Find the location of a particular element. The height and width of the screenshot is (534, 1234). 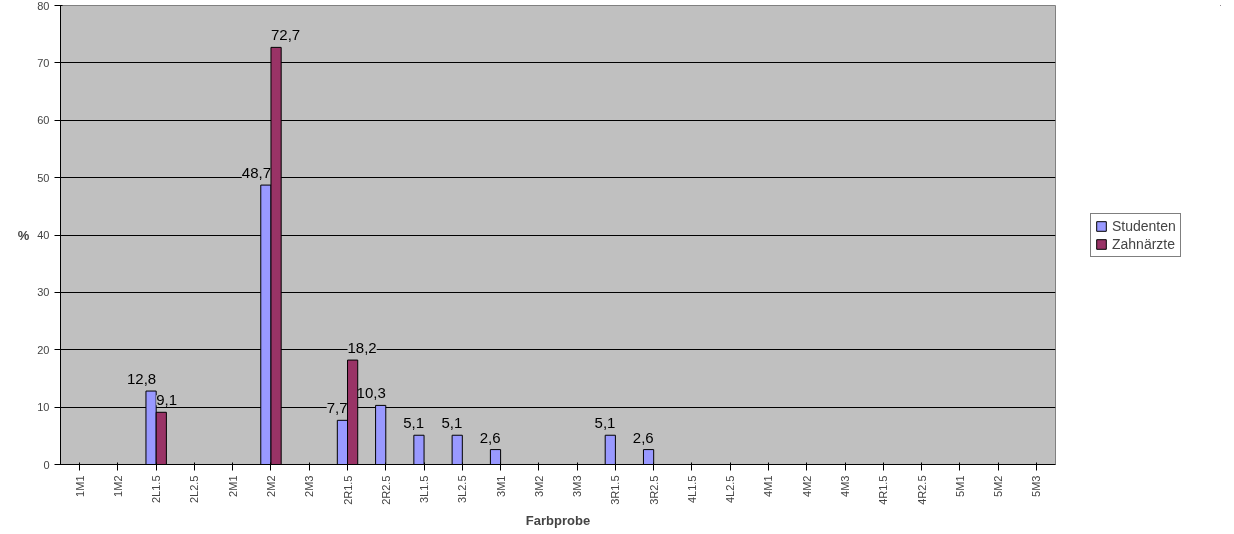

x-tick-label: 1M2 is located at coordinates (117, 486).